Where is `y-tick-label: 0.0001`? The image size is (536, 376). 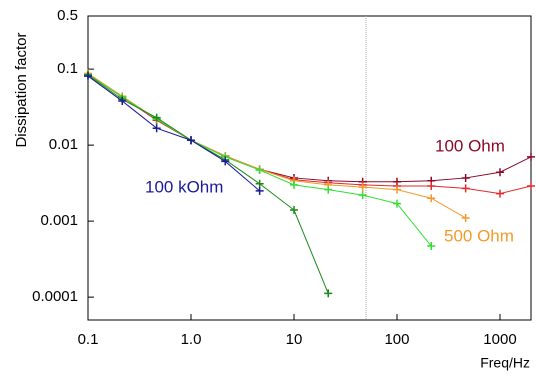 y-tick-label: 0.0001 is located at coordinates (55, 296).